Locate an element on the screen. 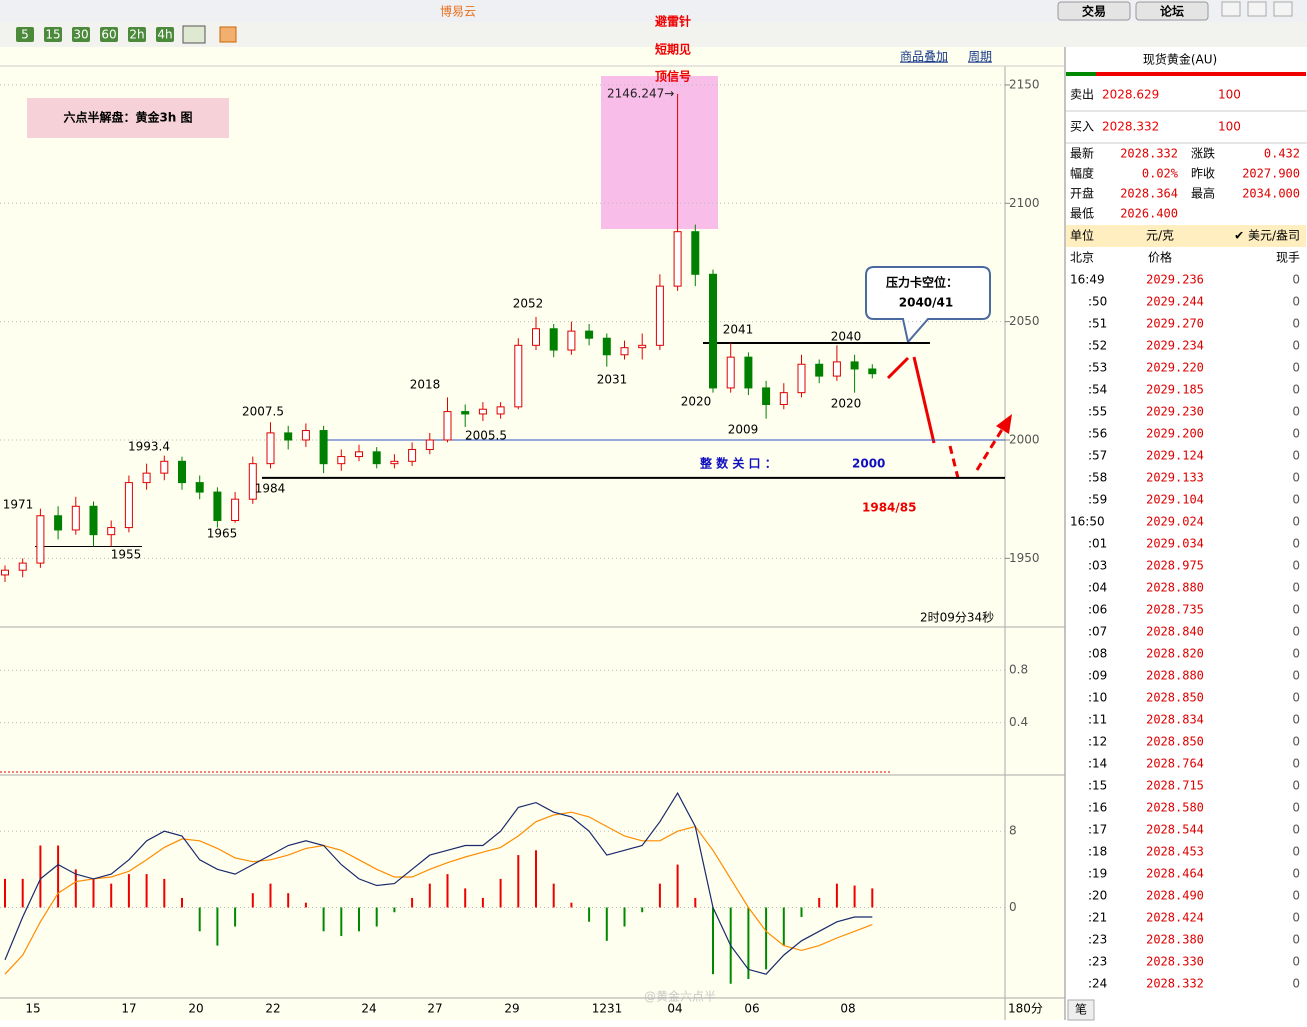  level-text: 整 数 关 口 ： is located at coordinates (738, 463).